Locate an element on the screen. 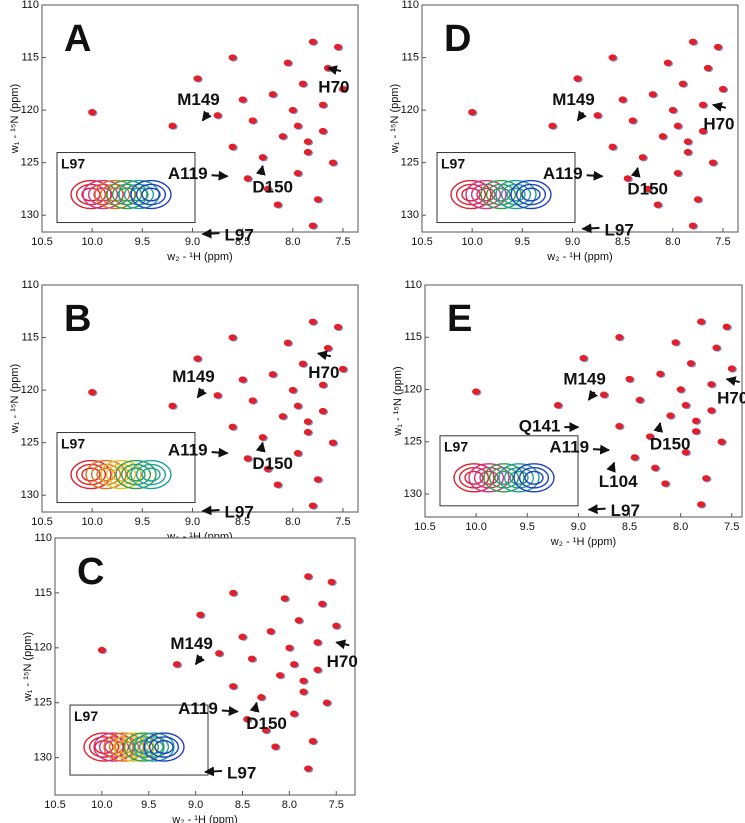 Image resolution: width=745 pixels, height=823 pixels. annotation-label: M149 is located at coordinates (198, 99).